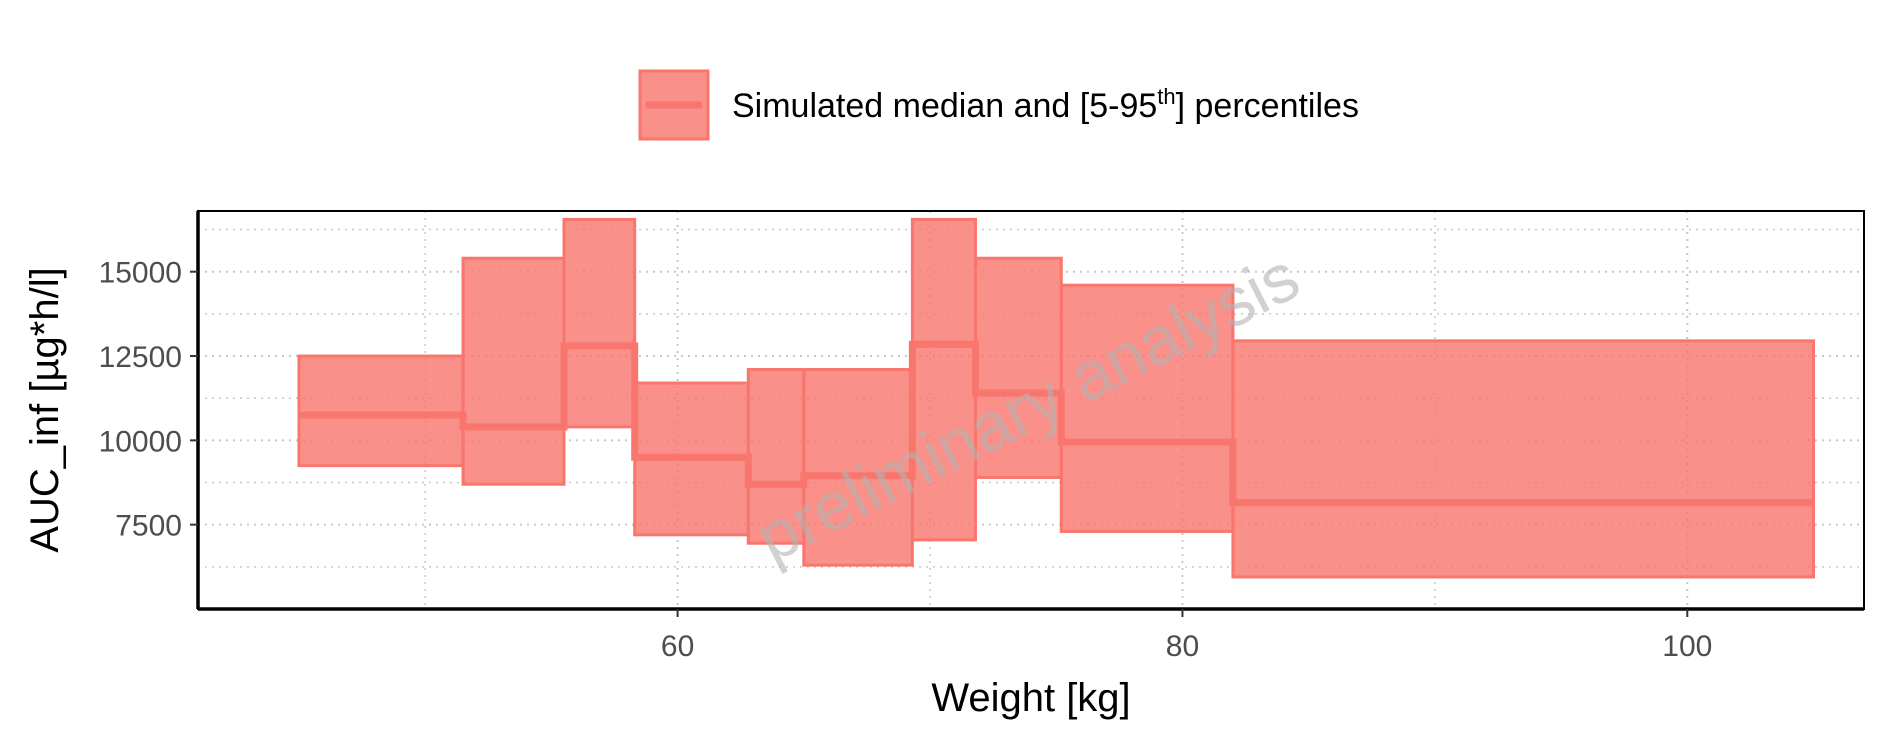 The height and width of the screenshot is (738, 1889). Describe the element at coordinates (1182, 646) in the screenshot. I see `x-tick-label: 80` at that location.